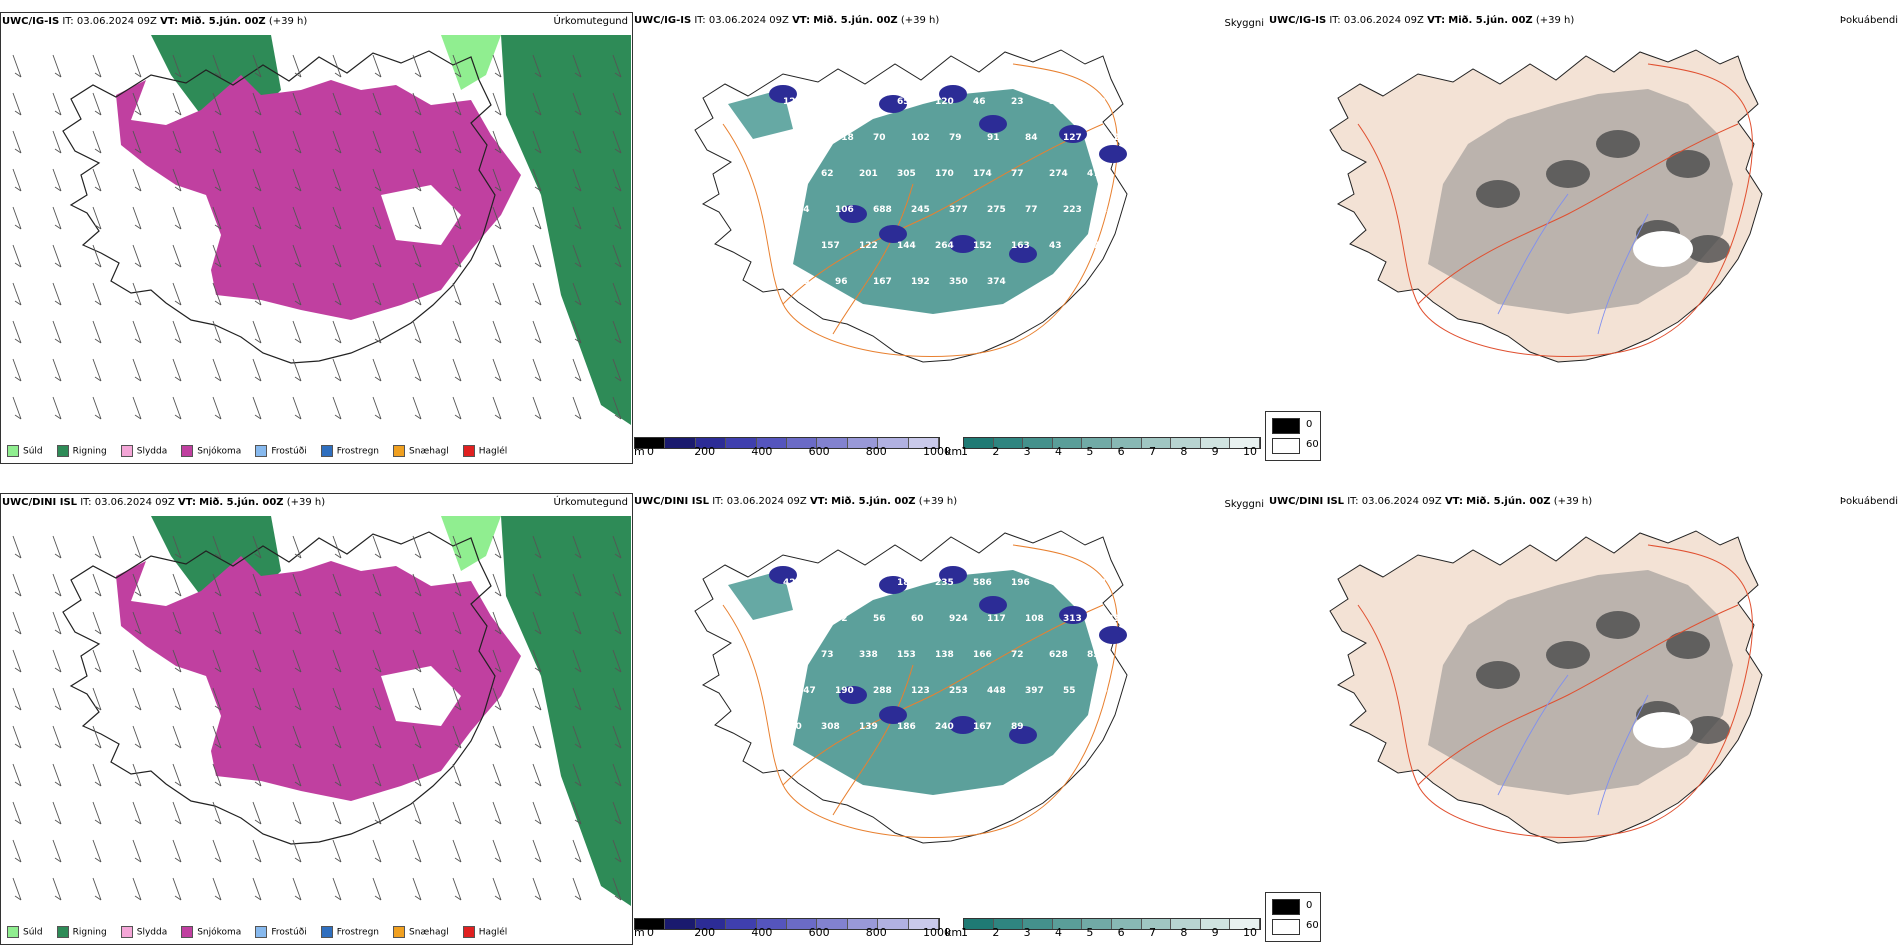  Describe the element at coordinates (882, 691) in the screenshot. I see `ceiling-label: 288` at that location.